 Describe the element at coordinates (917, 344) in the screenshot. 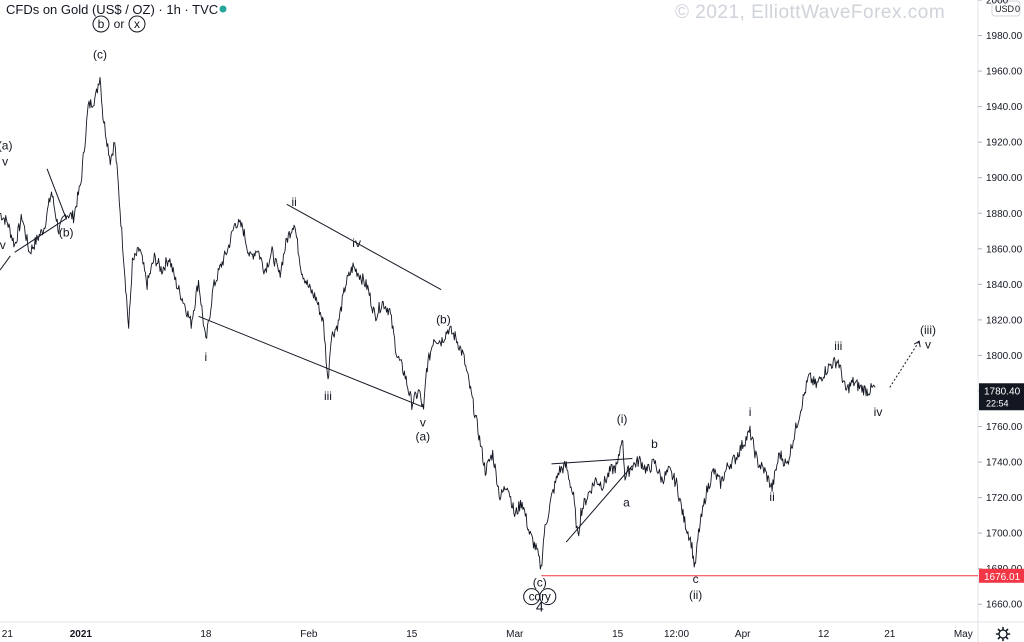

I see `projection-arrowhead-icon` at that location.